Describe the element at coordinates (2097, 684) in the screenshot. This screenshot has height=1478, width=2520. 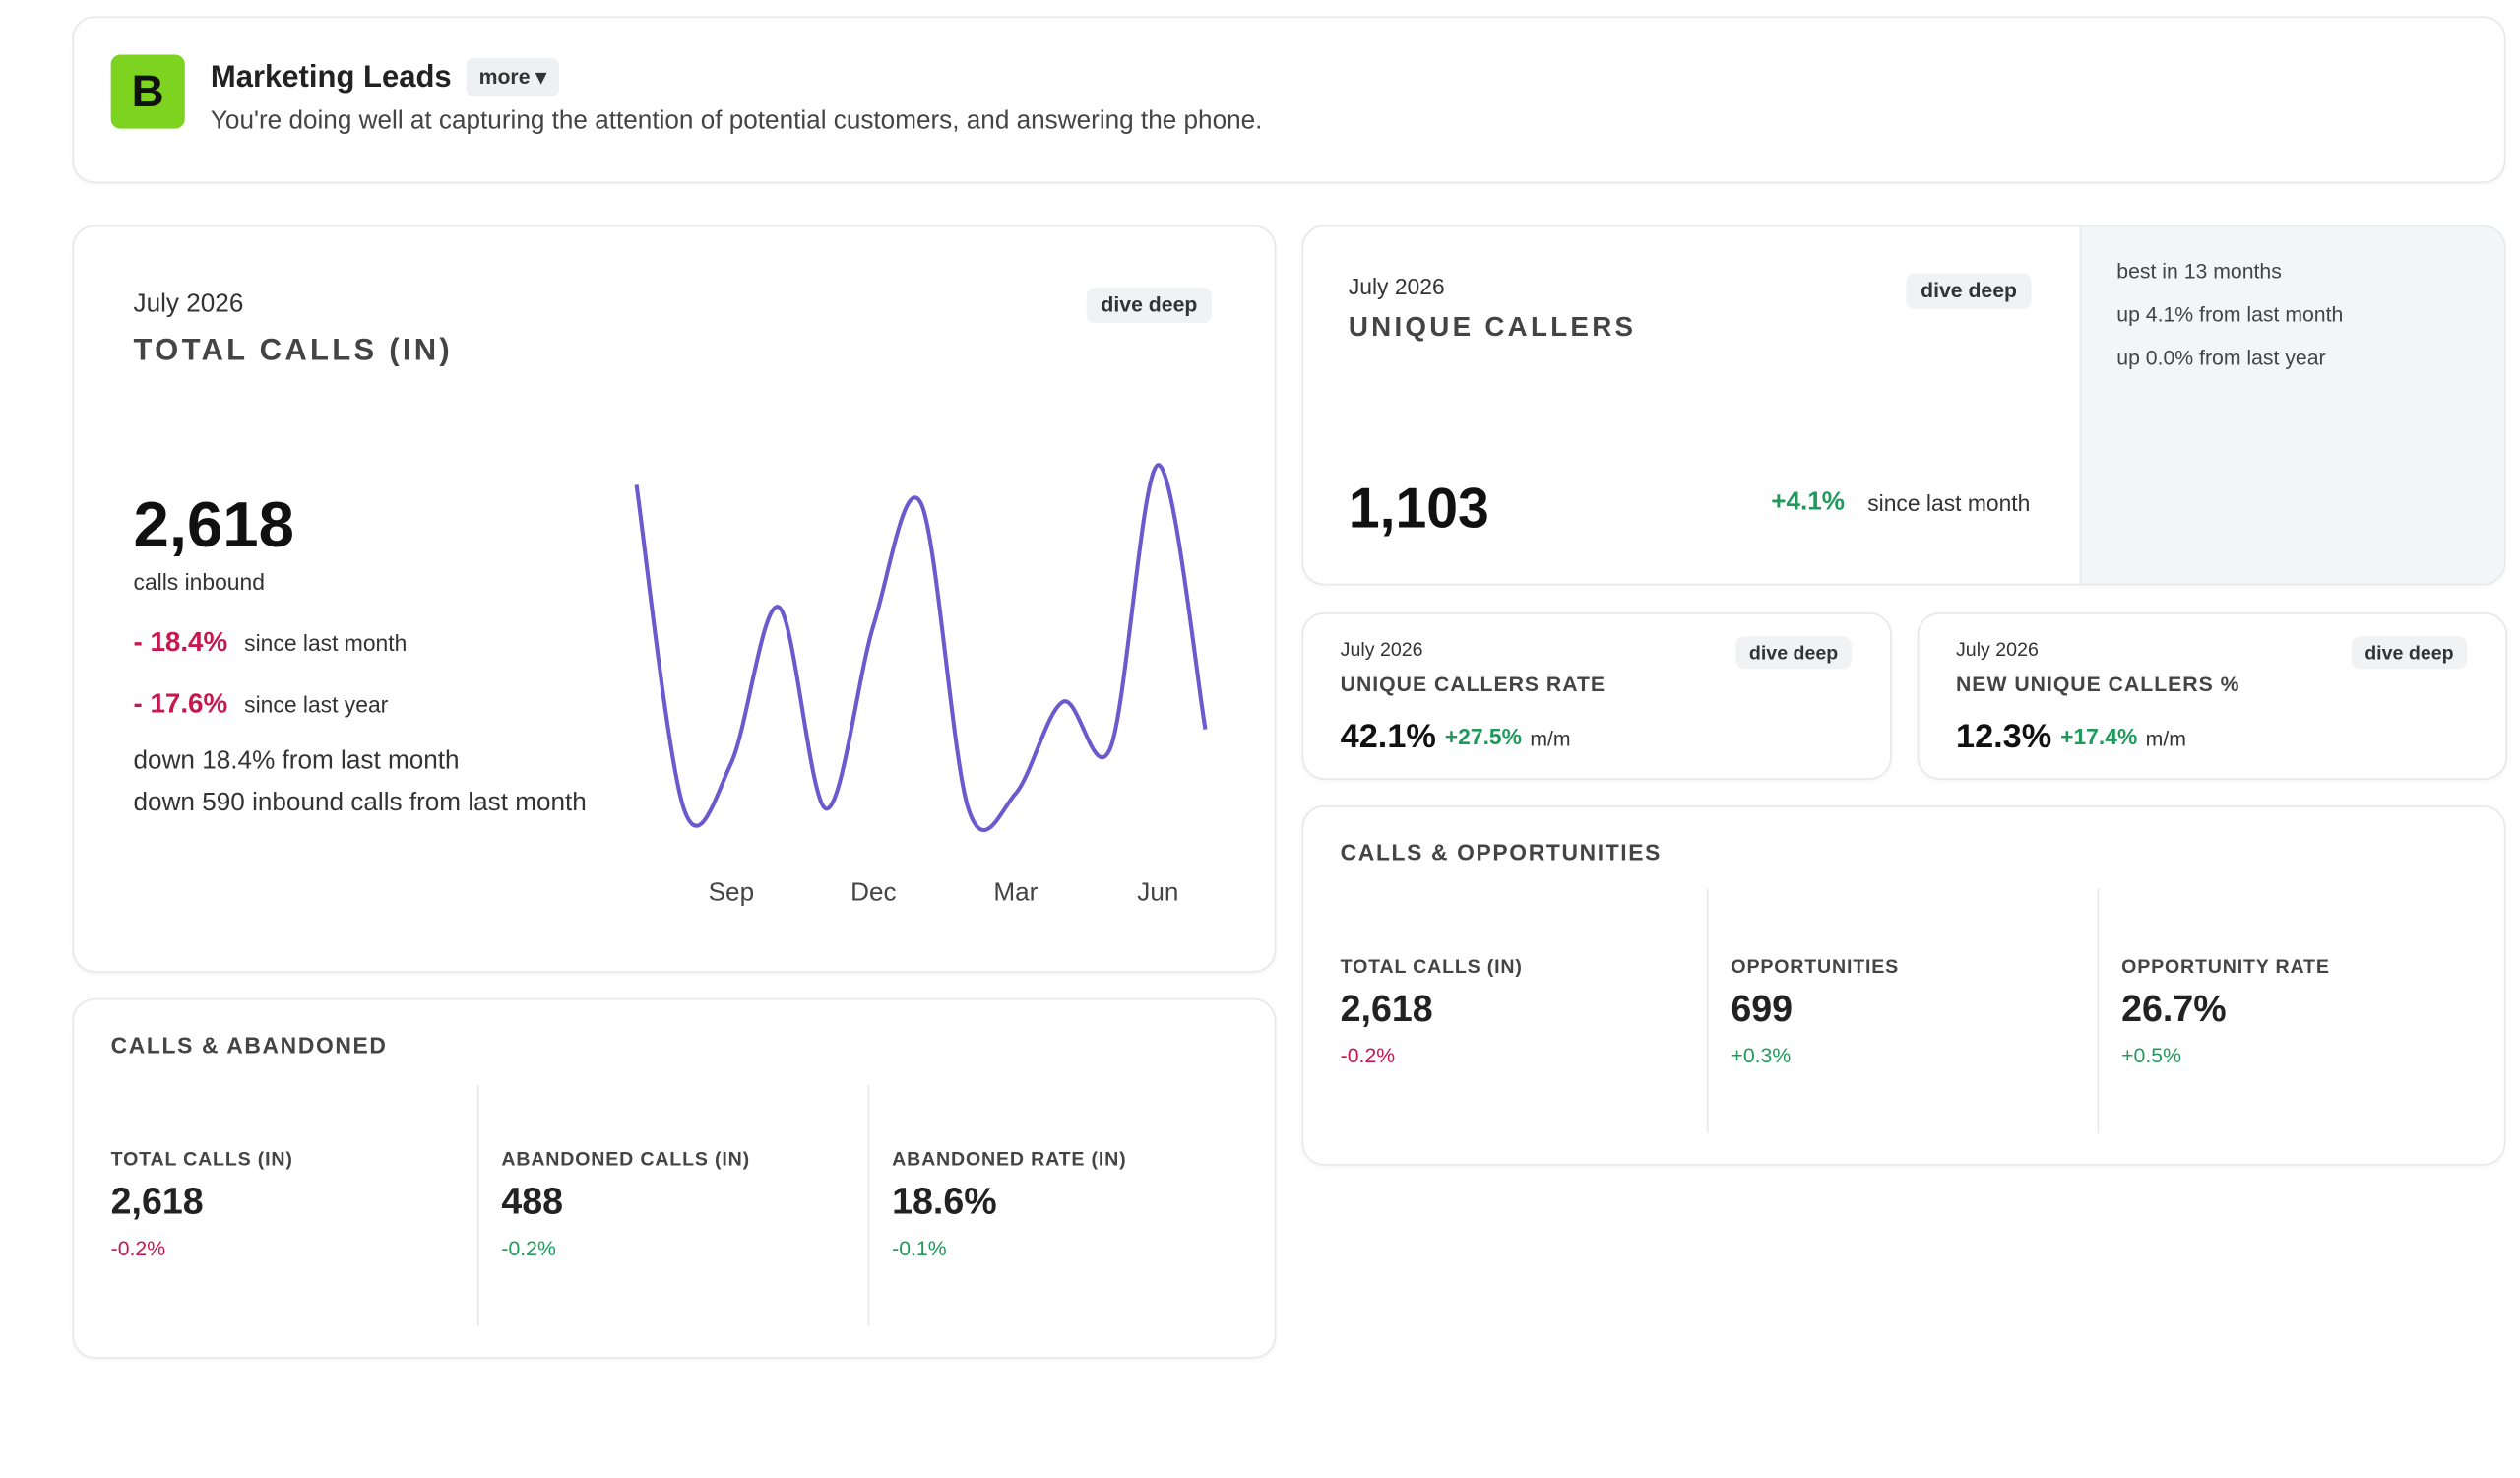
I see `card-title: NEW UNIQUE CALLERS %` at that location.